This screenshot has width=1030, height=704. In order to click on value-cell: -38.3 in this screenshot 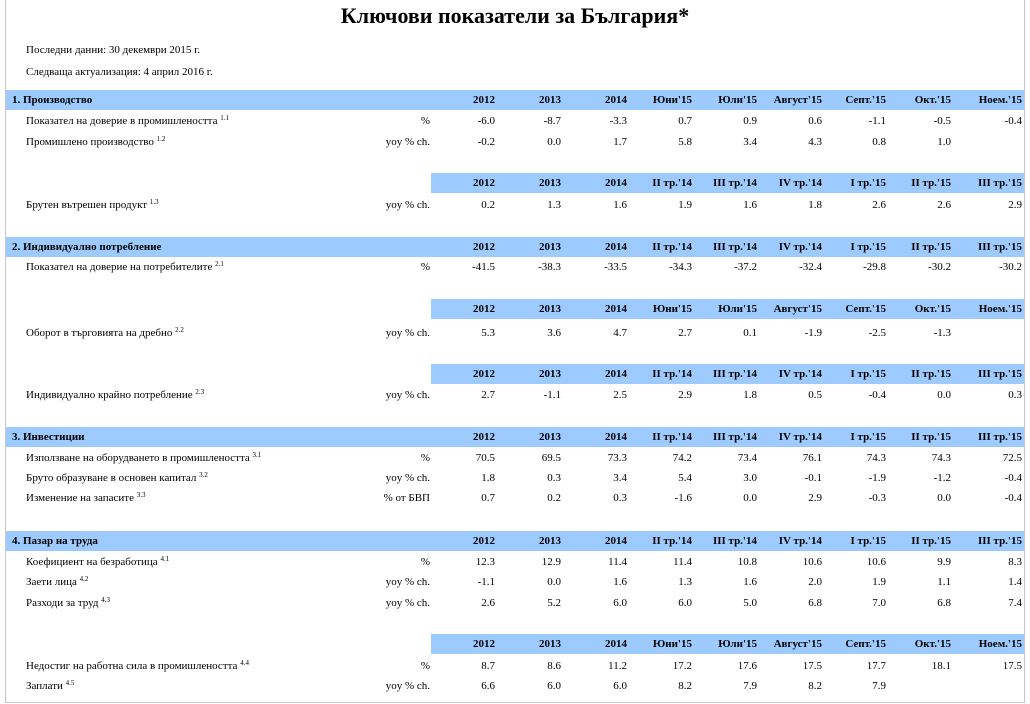, I will do `click(549, 267)`.